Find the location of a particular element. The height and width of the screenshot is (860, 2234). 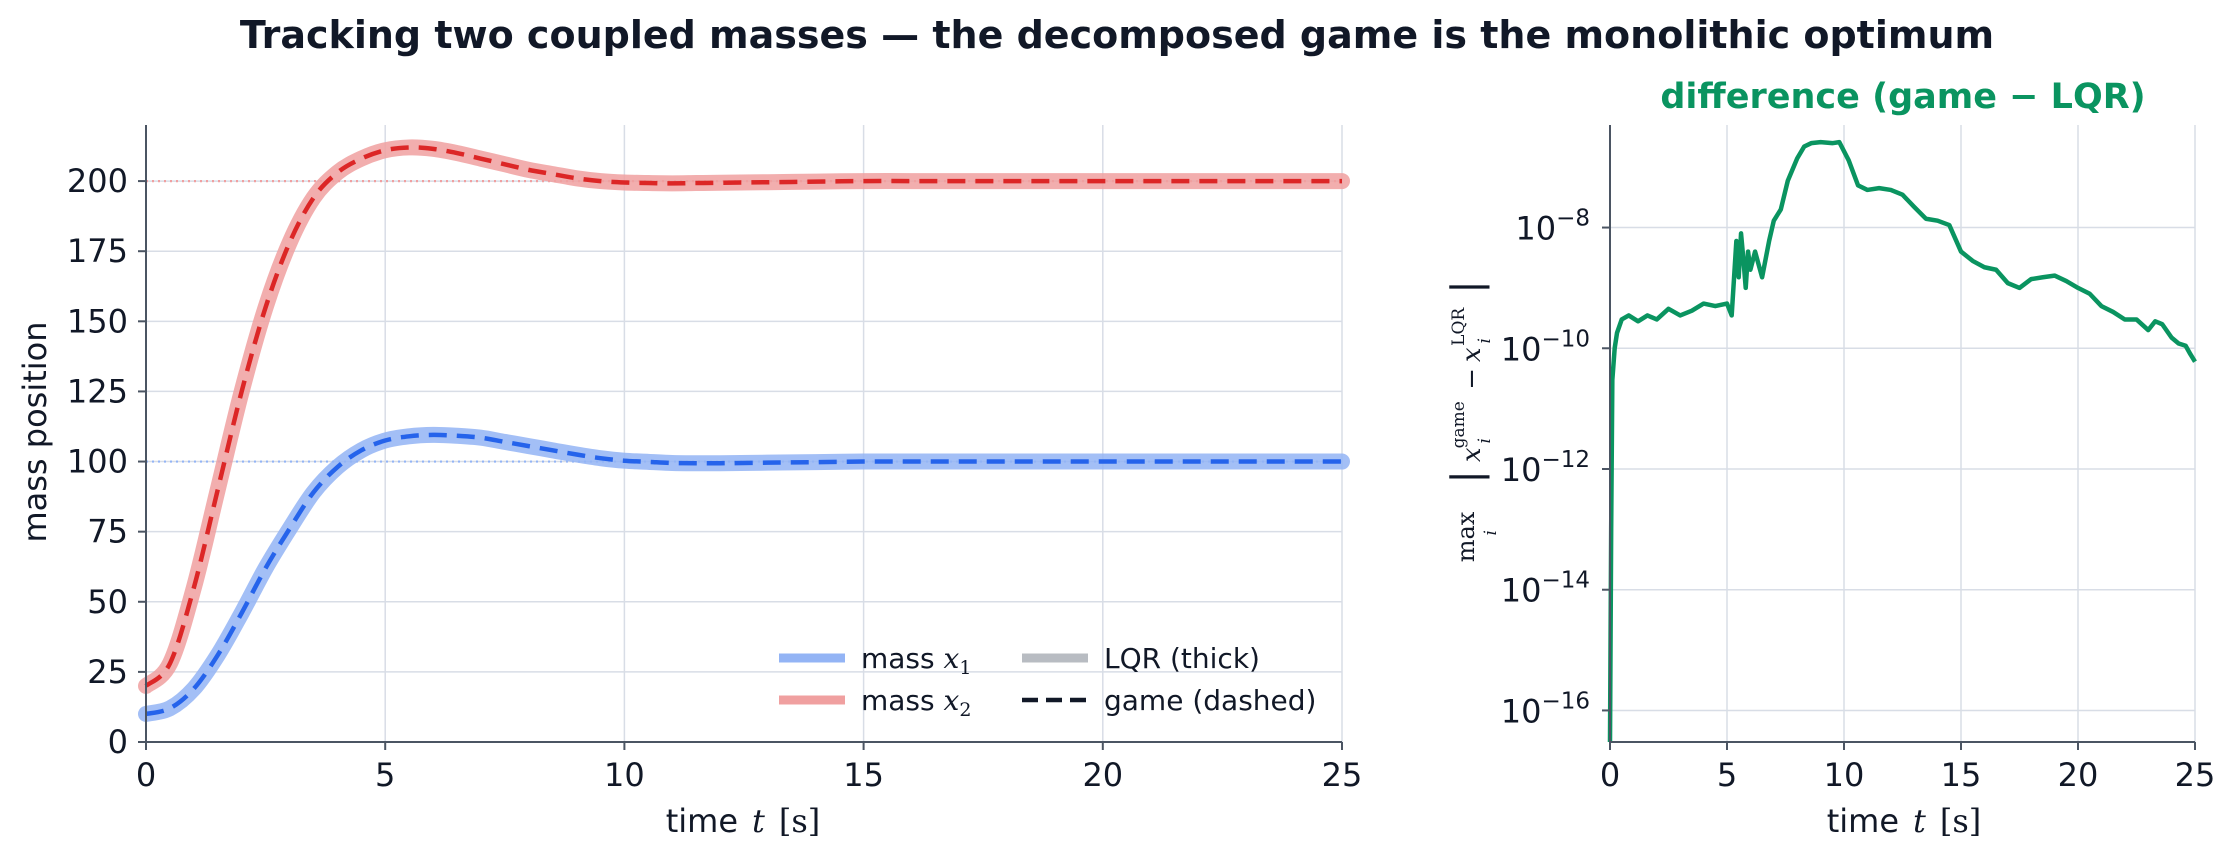

y-tick-label: 10−10 is located at coordinates (1545, 347).